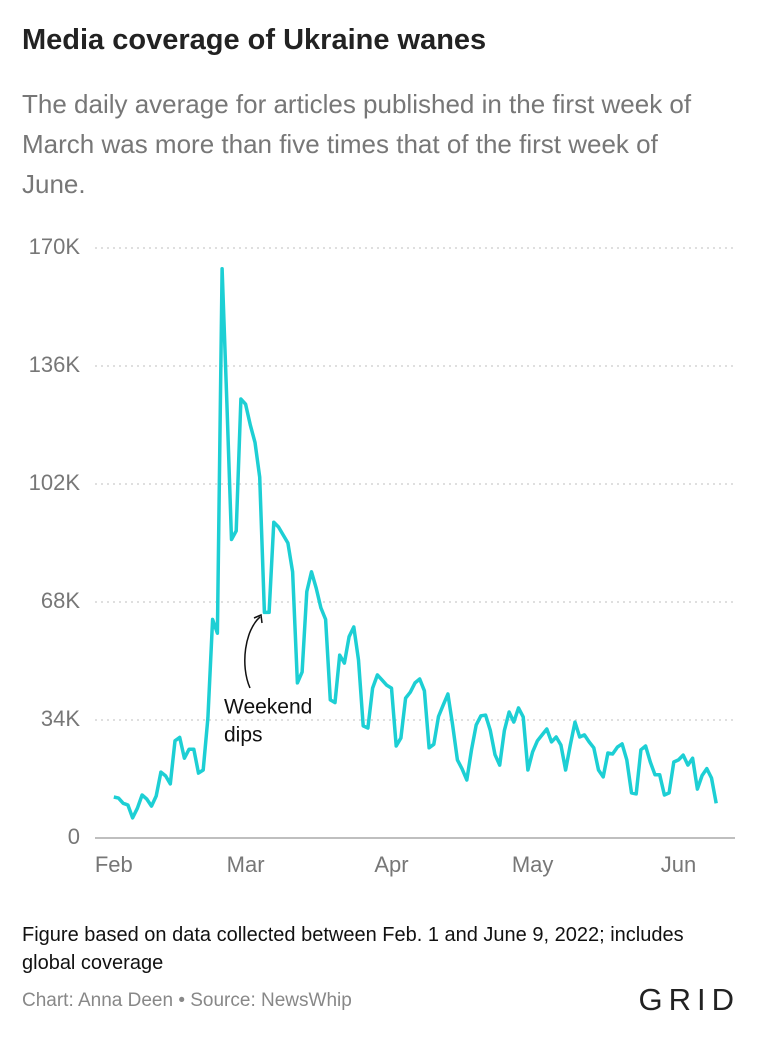 The height and width of the screenshot is (1040, 760). What do you see at coordinates (114, 864) in the screenshot?
I see `x-tick-label: Feb` at bounding box center [114, 864].